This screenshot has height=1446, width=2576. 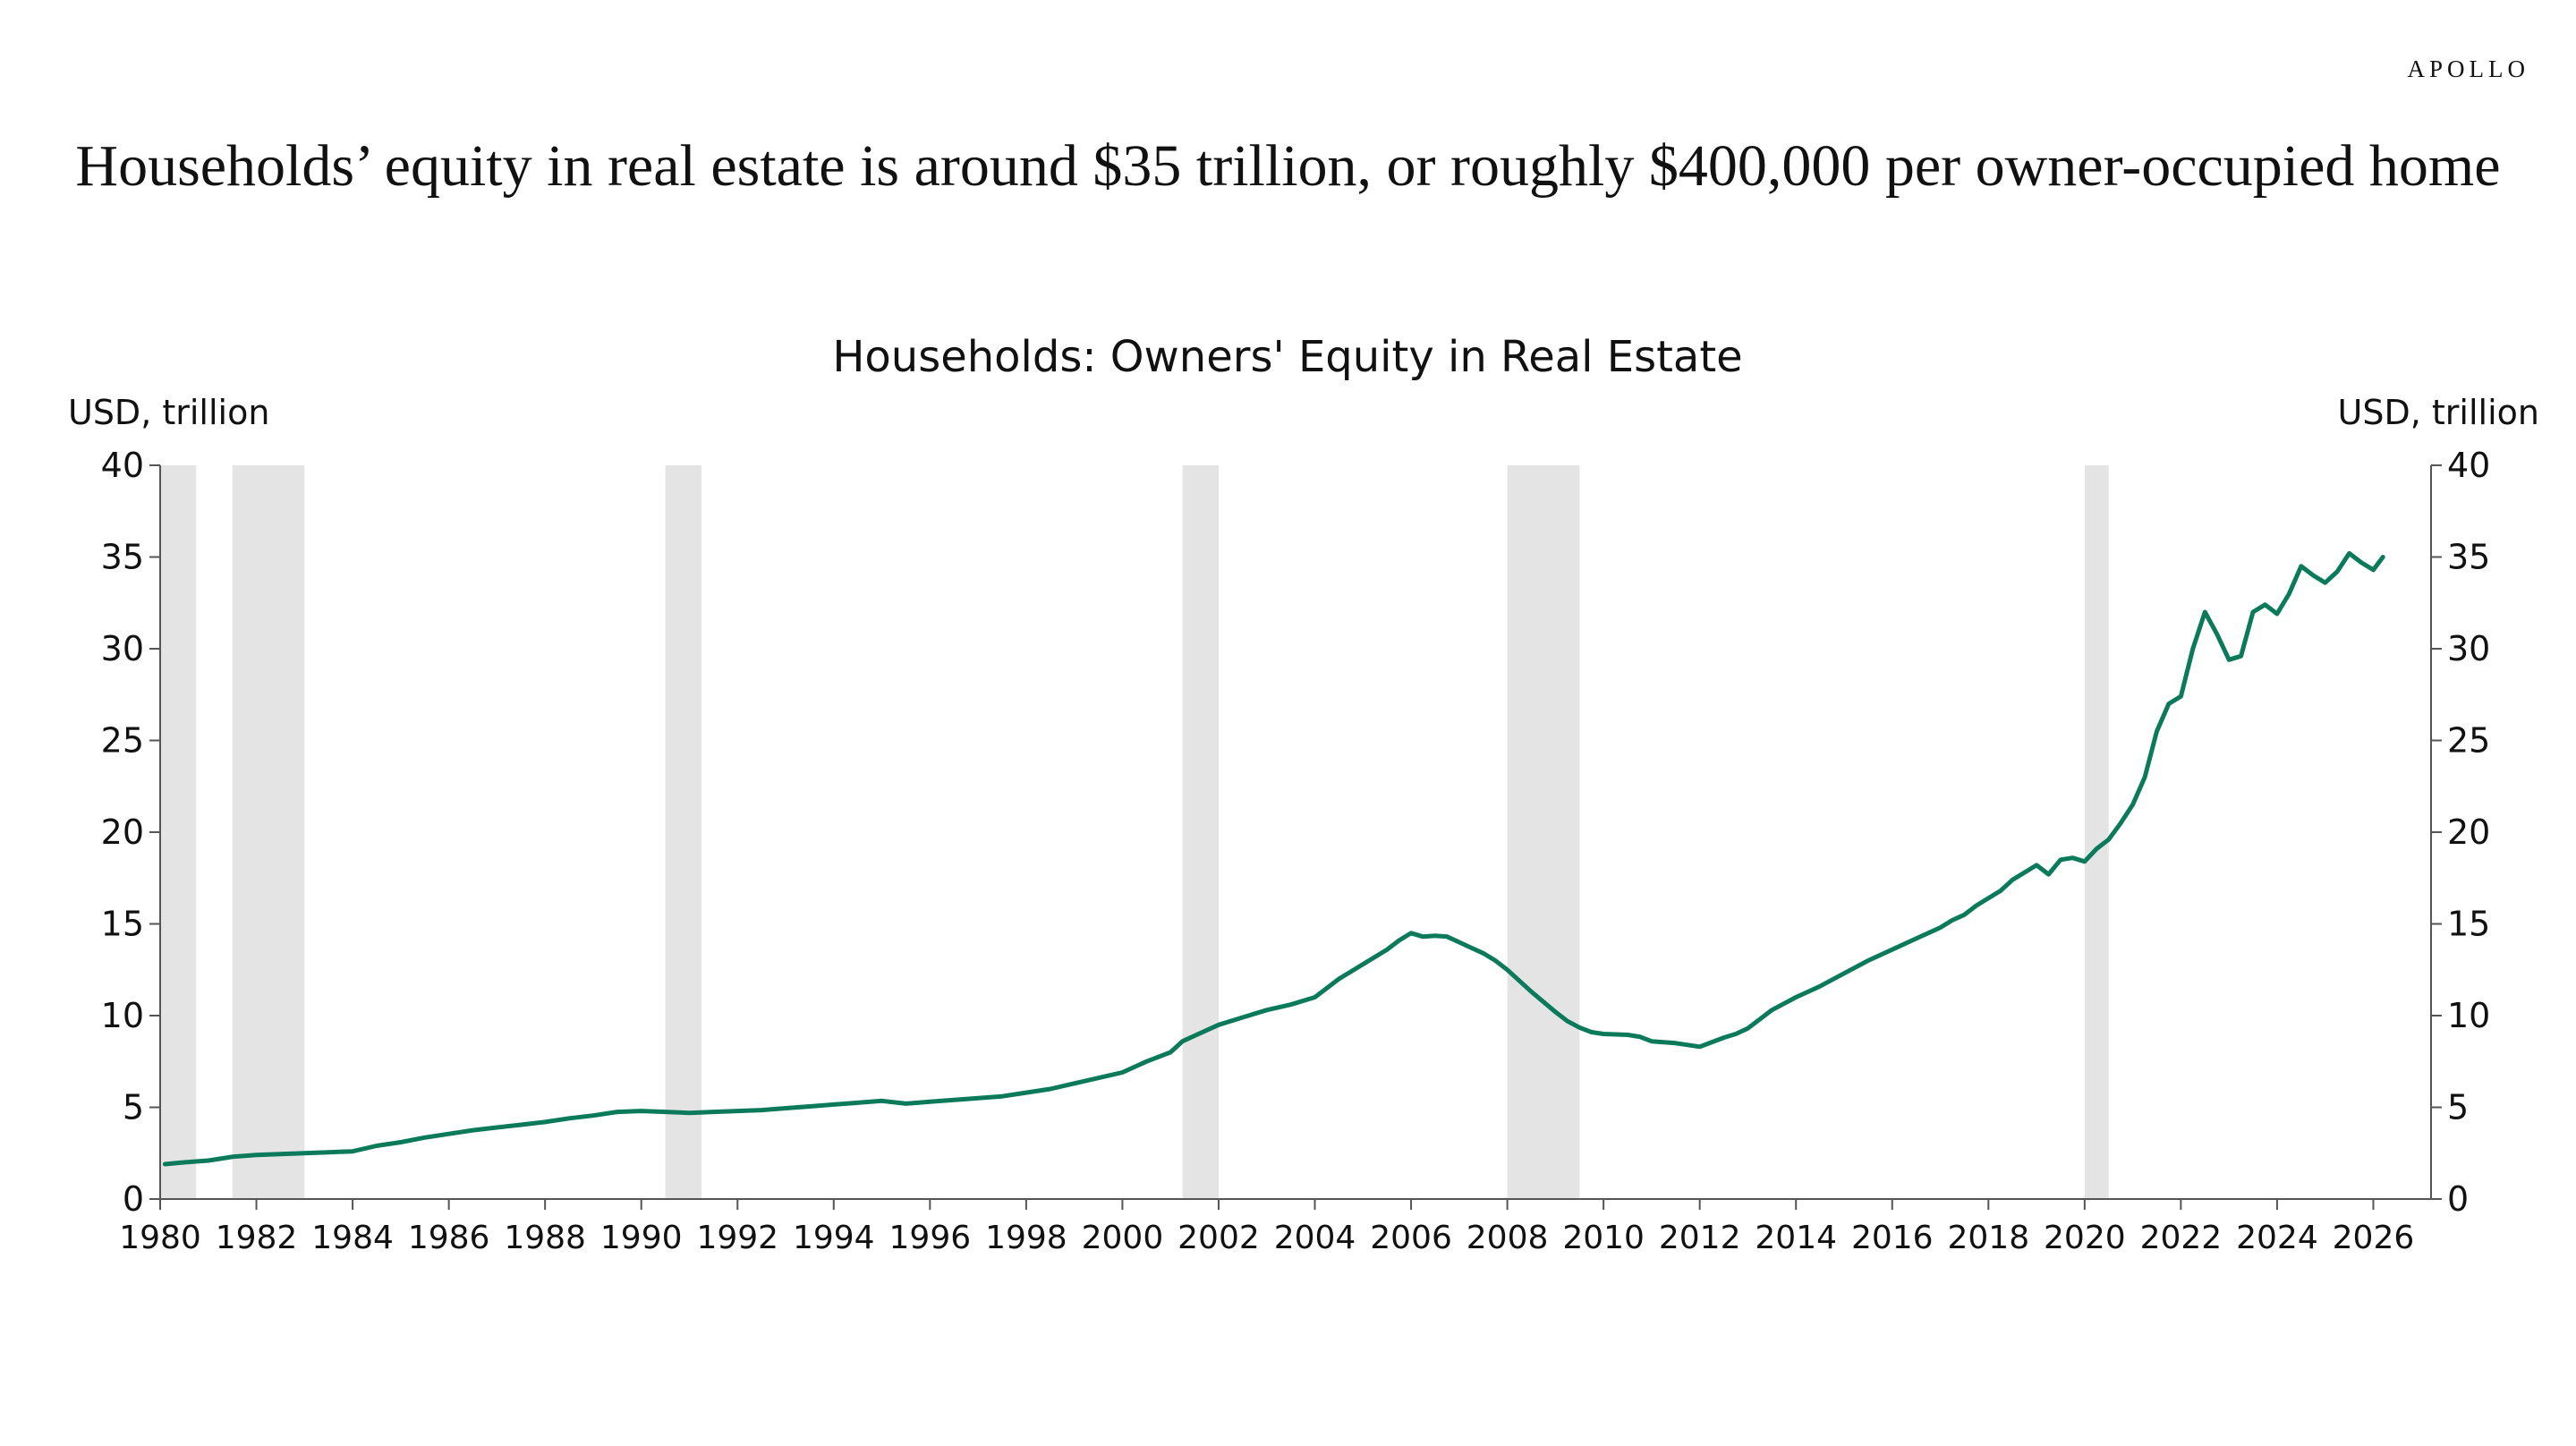 What do you see at coordinates (834, 1238) in the screenshot?
I see `x-tick-label: 1994` at bounding box center [834, 1238].